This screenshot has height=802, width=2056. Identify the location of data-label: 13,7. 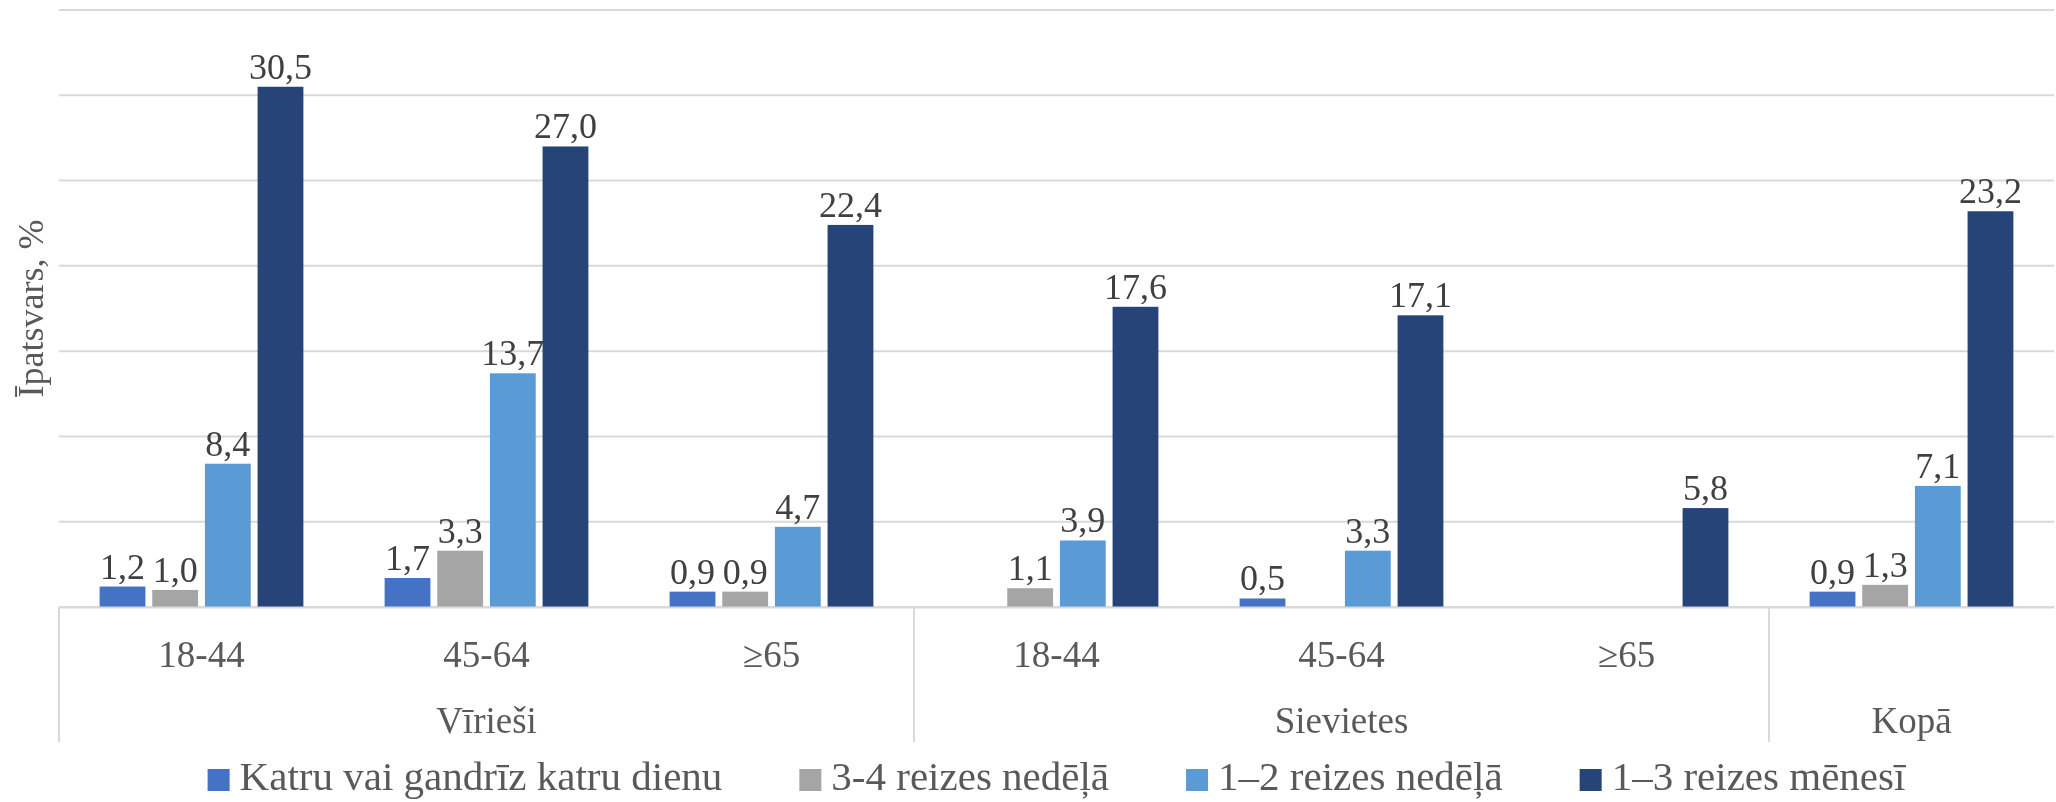
(513, 353).